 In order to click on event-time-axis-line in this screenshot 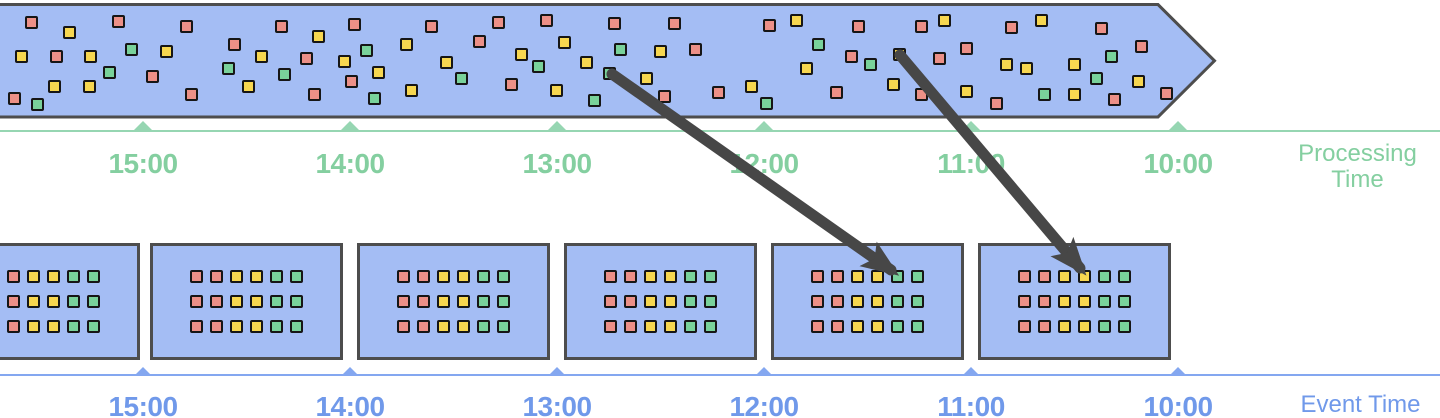, I will do `click(720, 375)`.